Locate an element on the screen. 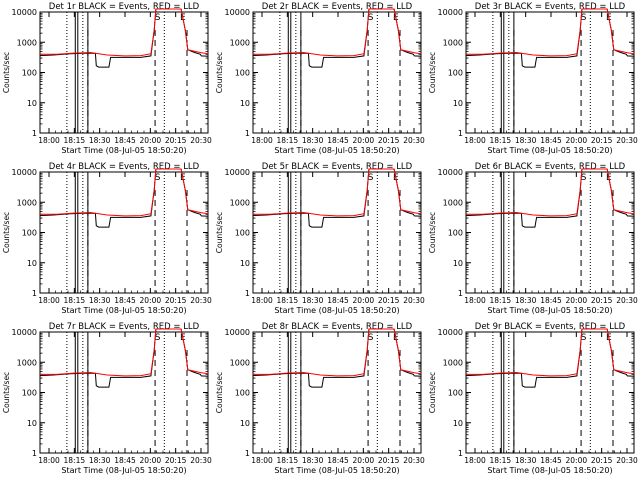 The width and height of the screenshot is (640, 480). panel-title: Det 8r BLACK = Events, RED = LLD is located at coordinates (337, 327).